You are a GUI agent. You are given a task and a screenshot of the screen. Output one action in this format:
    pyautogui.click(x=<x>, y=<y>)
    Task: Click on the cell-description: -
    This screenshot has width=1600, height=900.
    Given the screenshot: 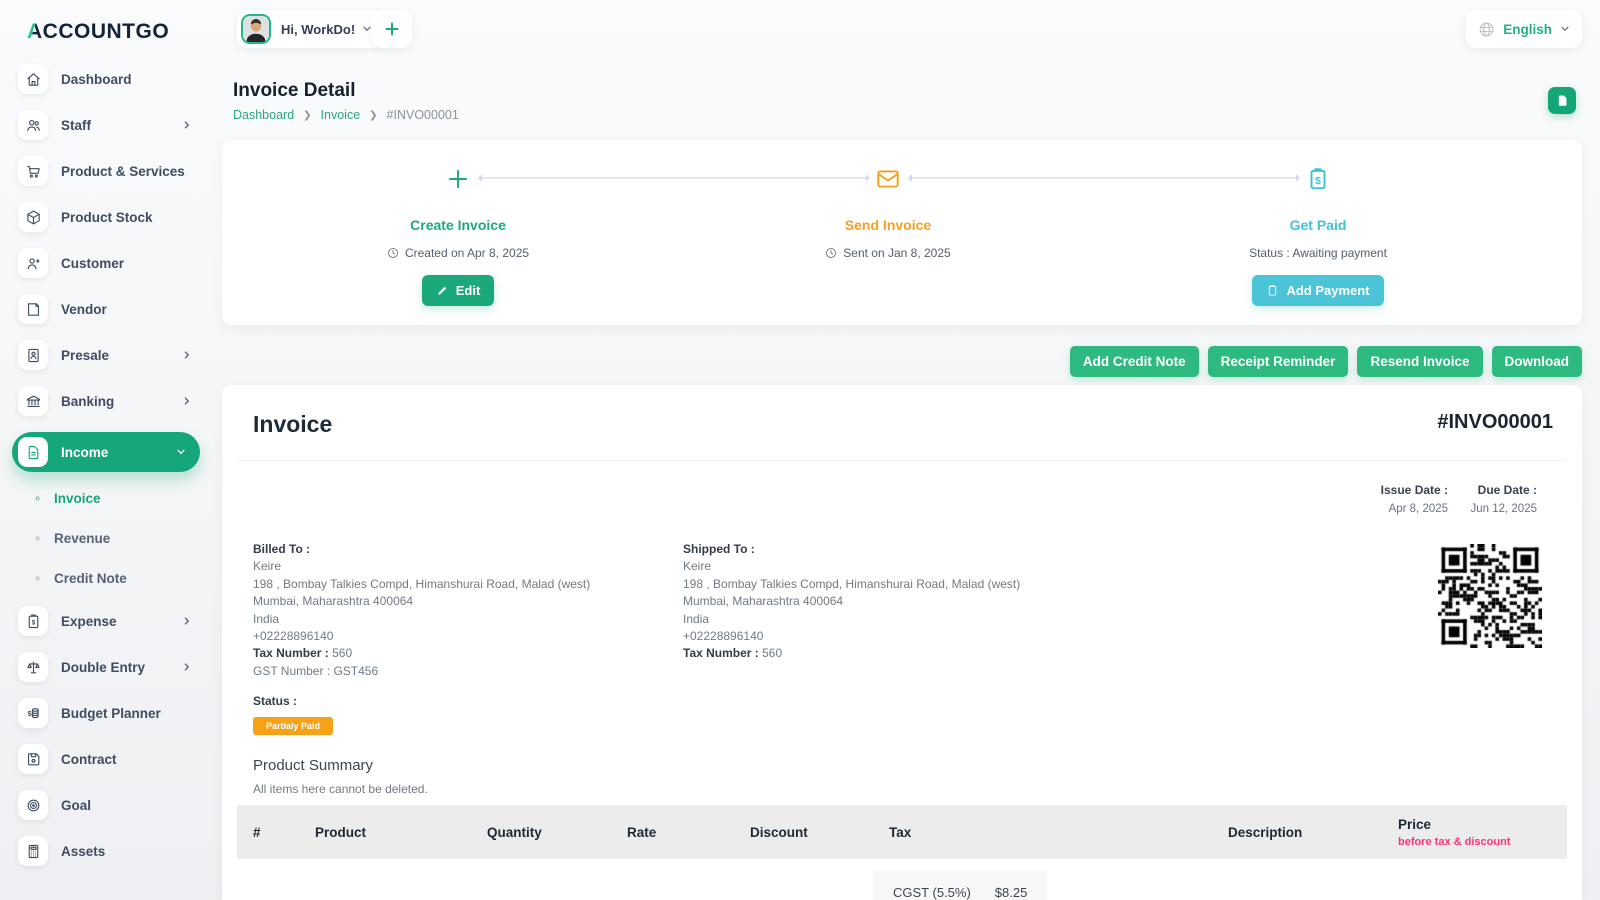 What is the action you would take?
    pyautogui.click(x=1297, y=879)
    